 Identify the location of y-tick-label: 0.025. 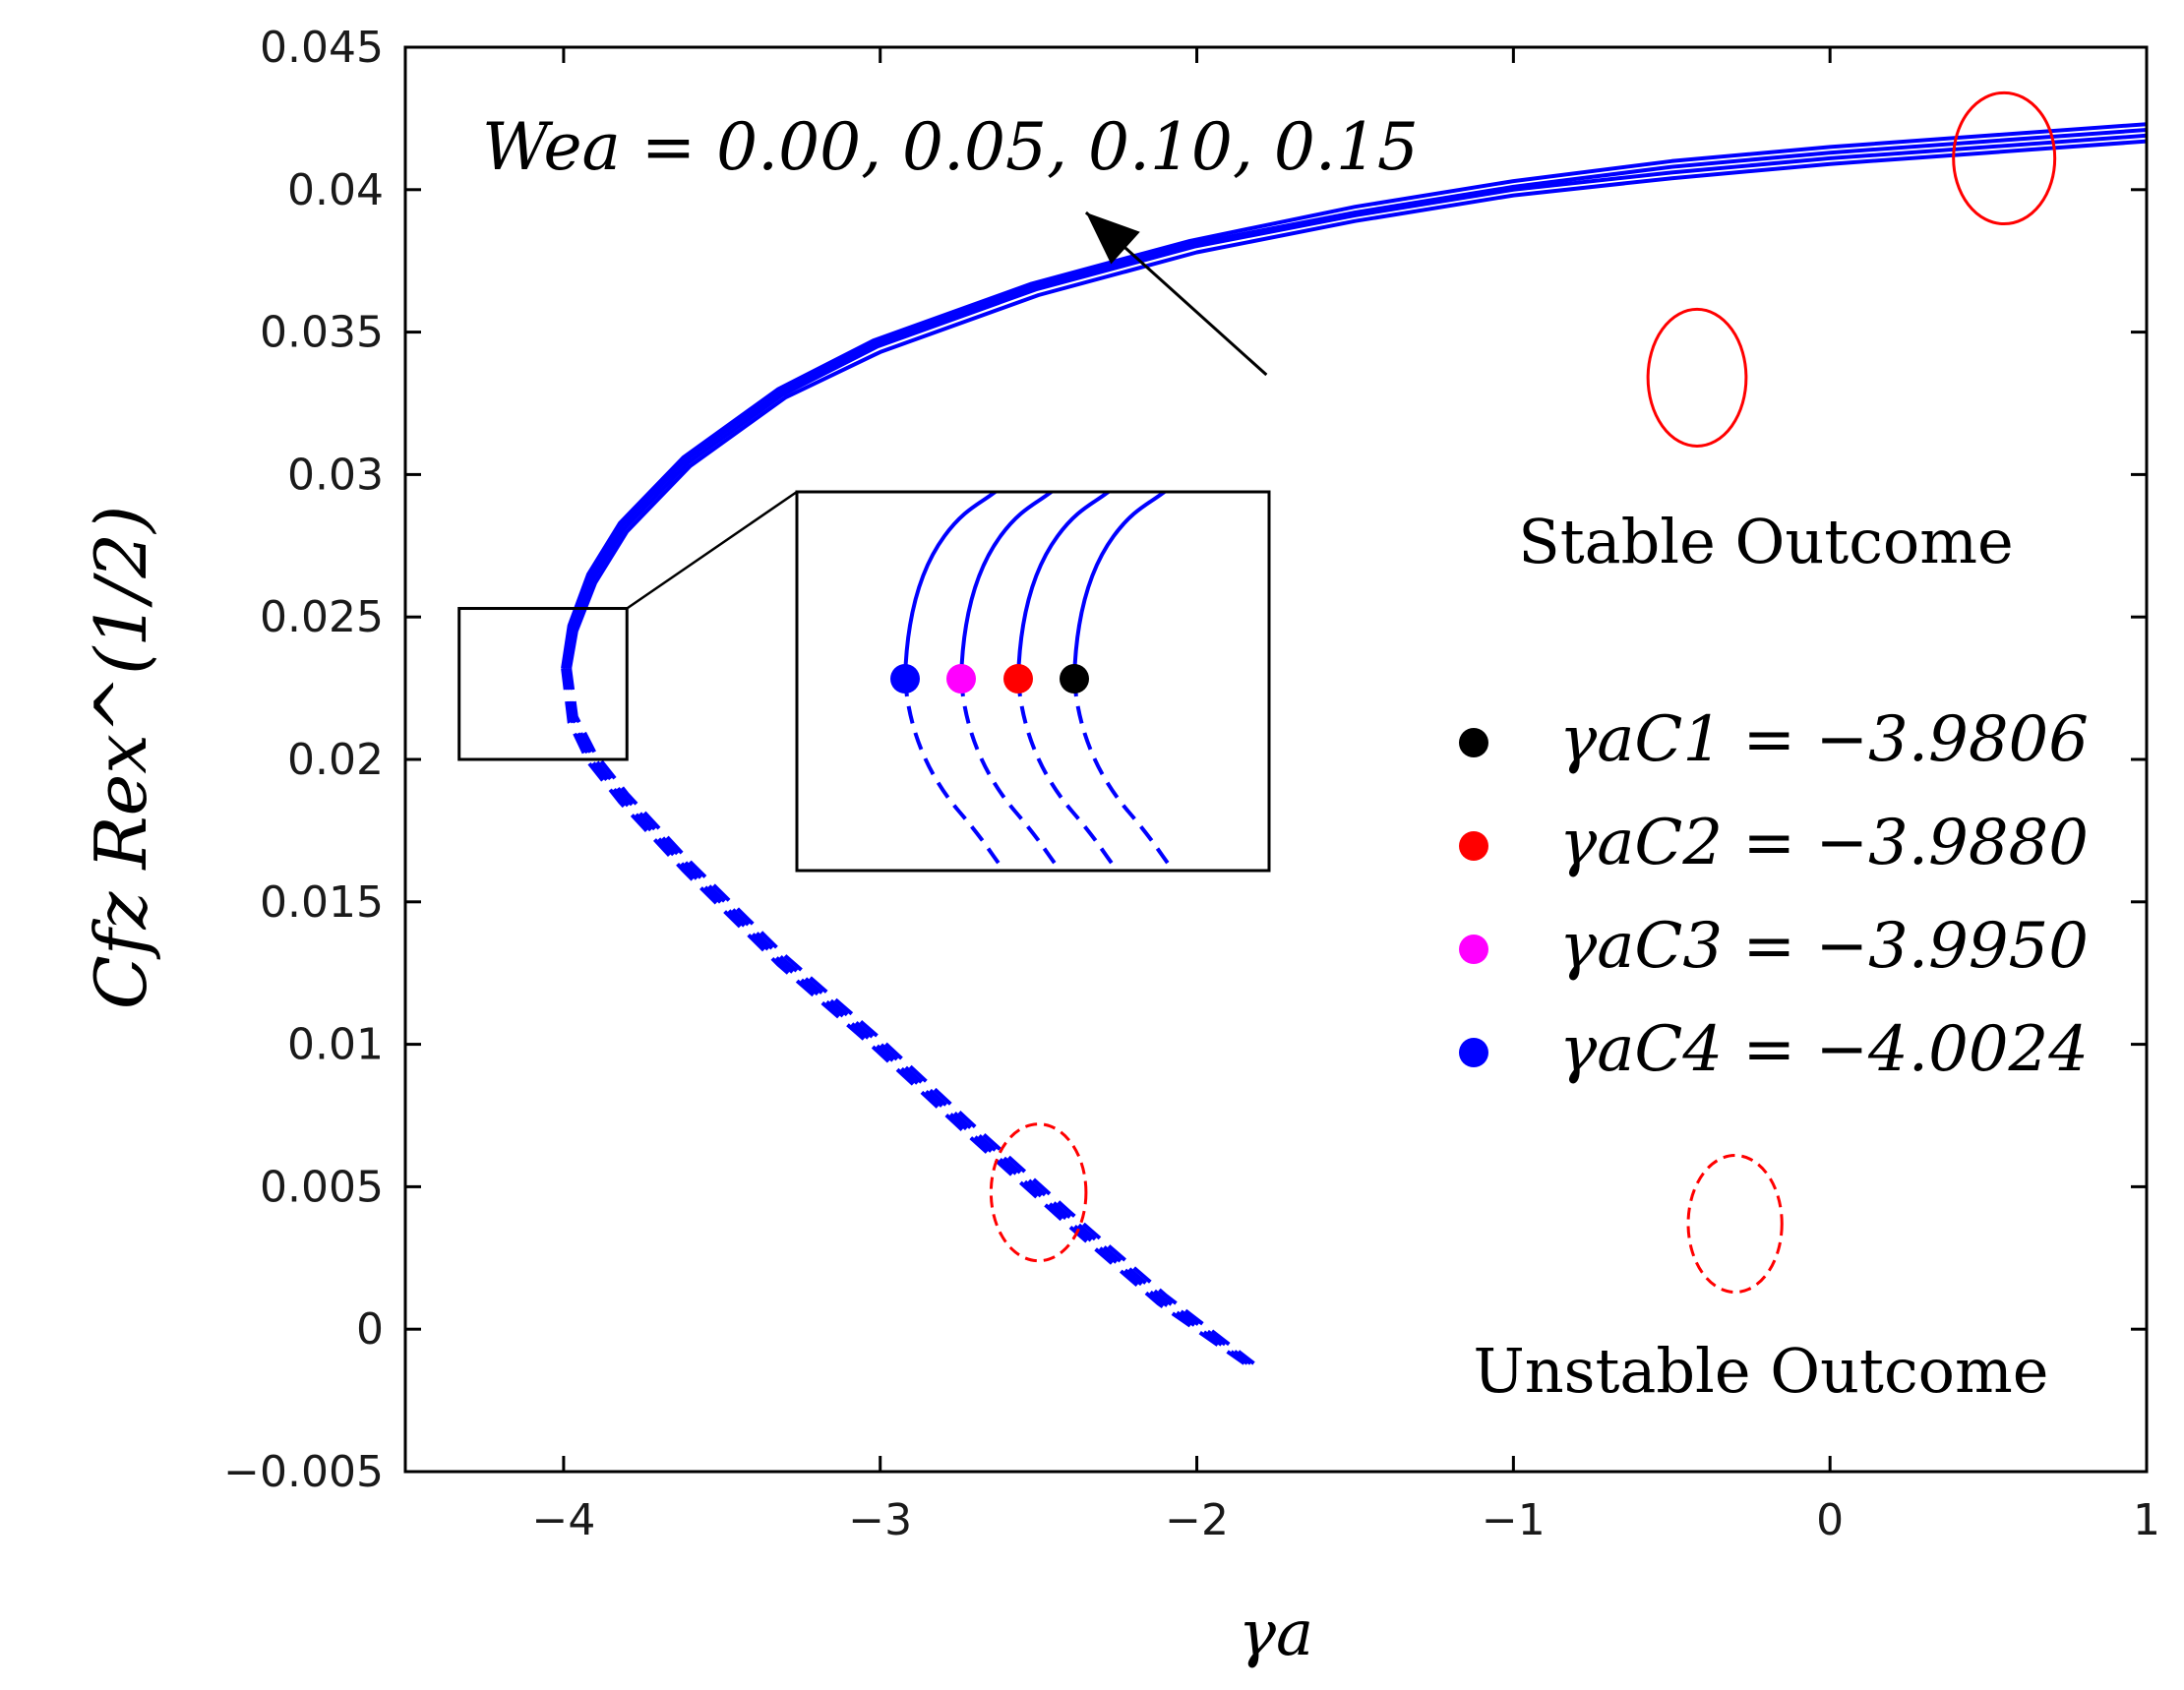
(322, 617).